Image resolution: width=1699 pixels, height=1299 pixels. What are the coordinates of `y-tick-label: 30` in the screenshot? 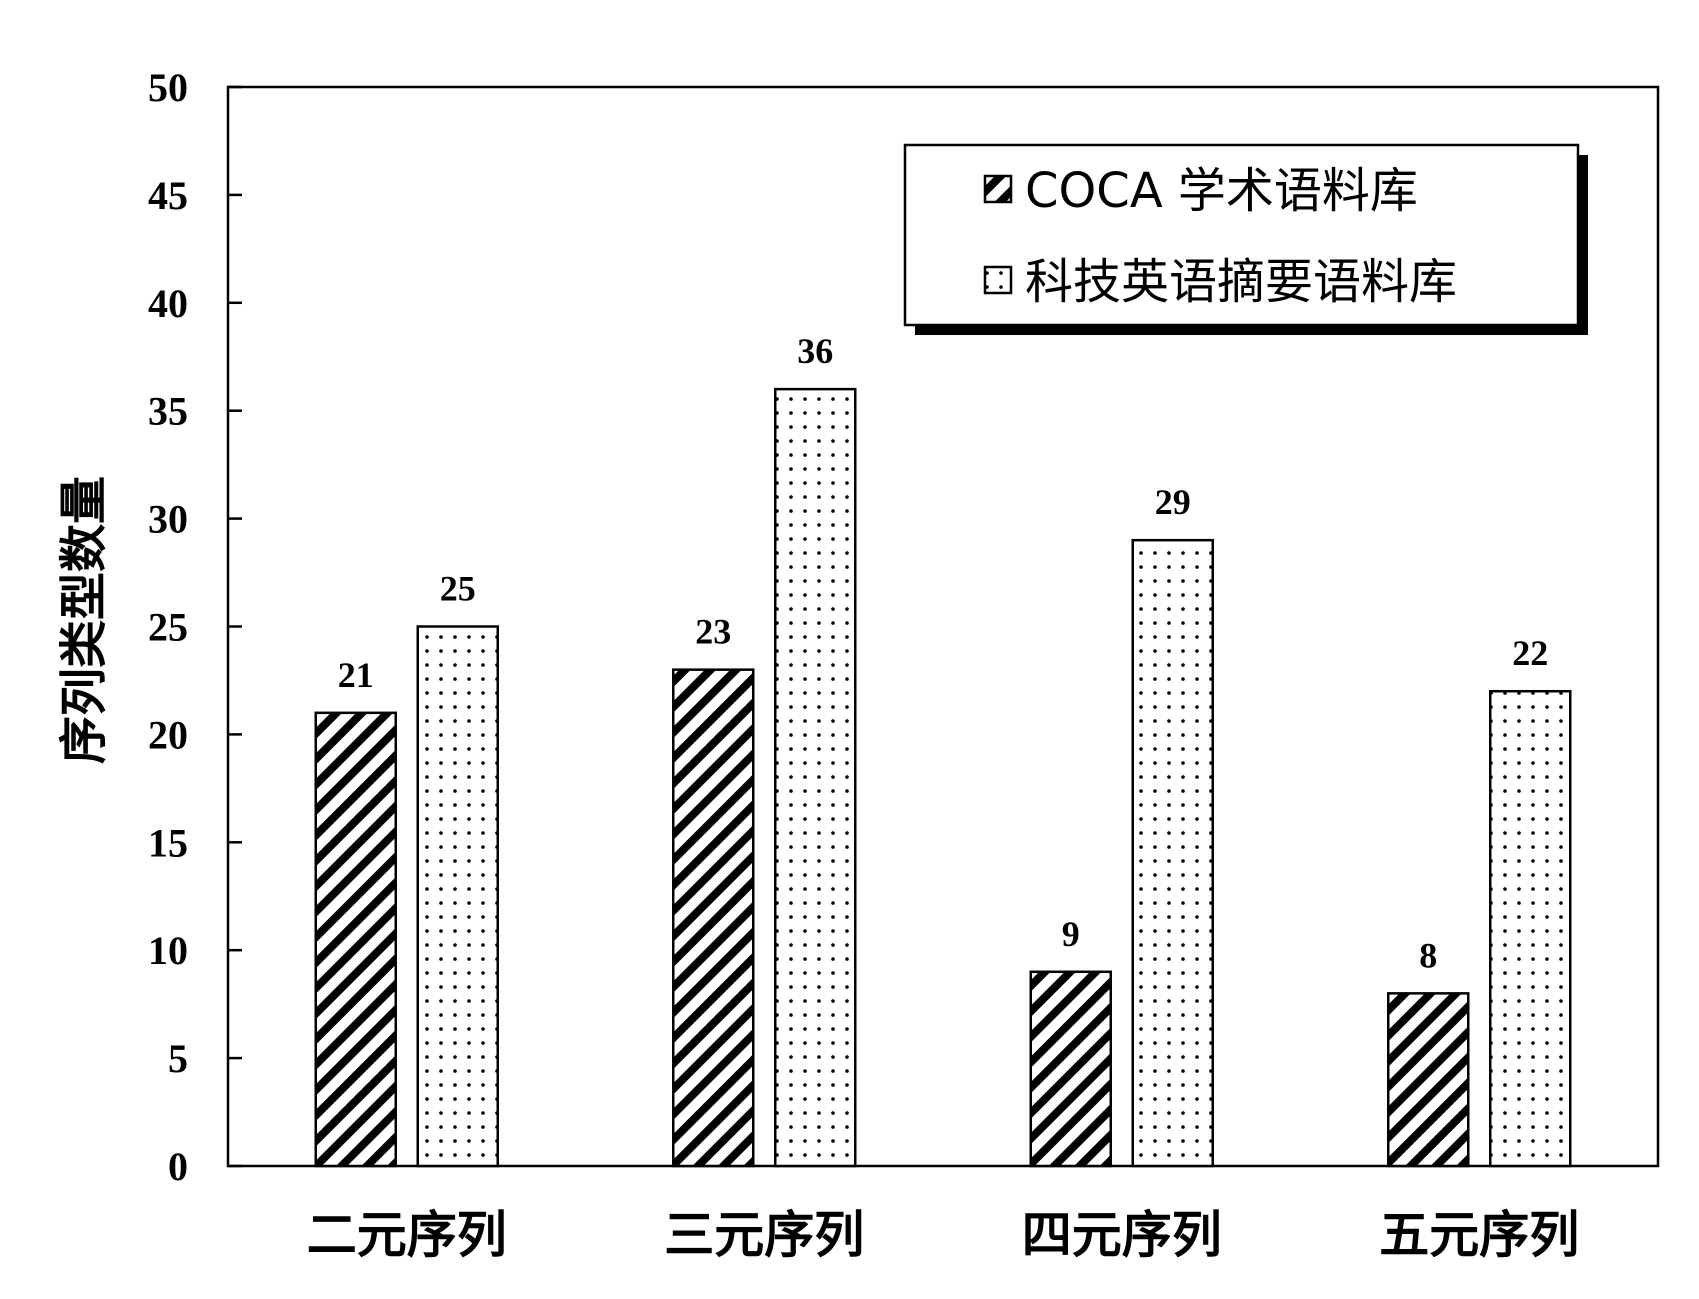 It's located at (168, 519).